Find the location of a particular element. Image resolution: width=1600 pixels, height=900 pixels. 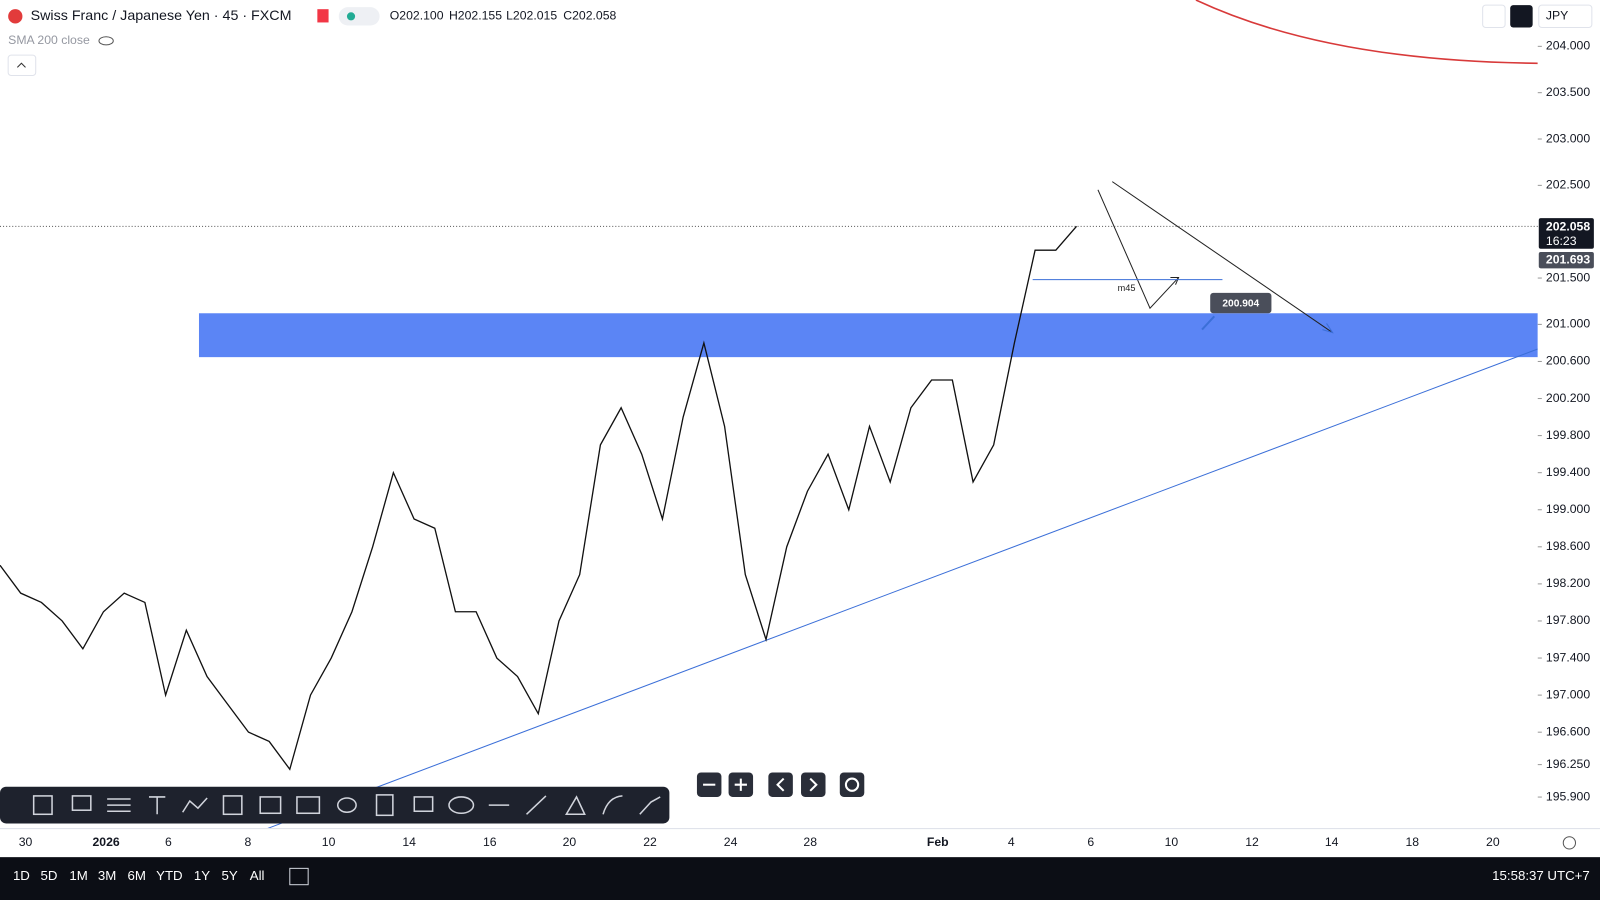

ohlc-value: H202.155 is located at coordinates (475, 16).